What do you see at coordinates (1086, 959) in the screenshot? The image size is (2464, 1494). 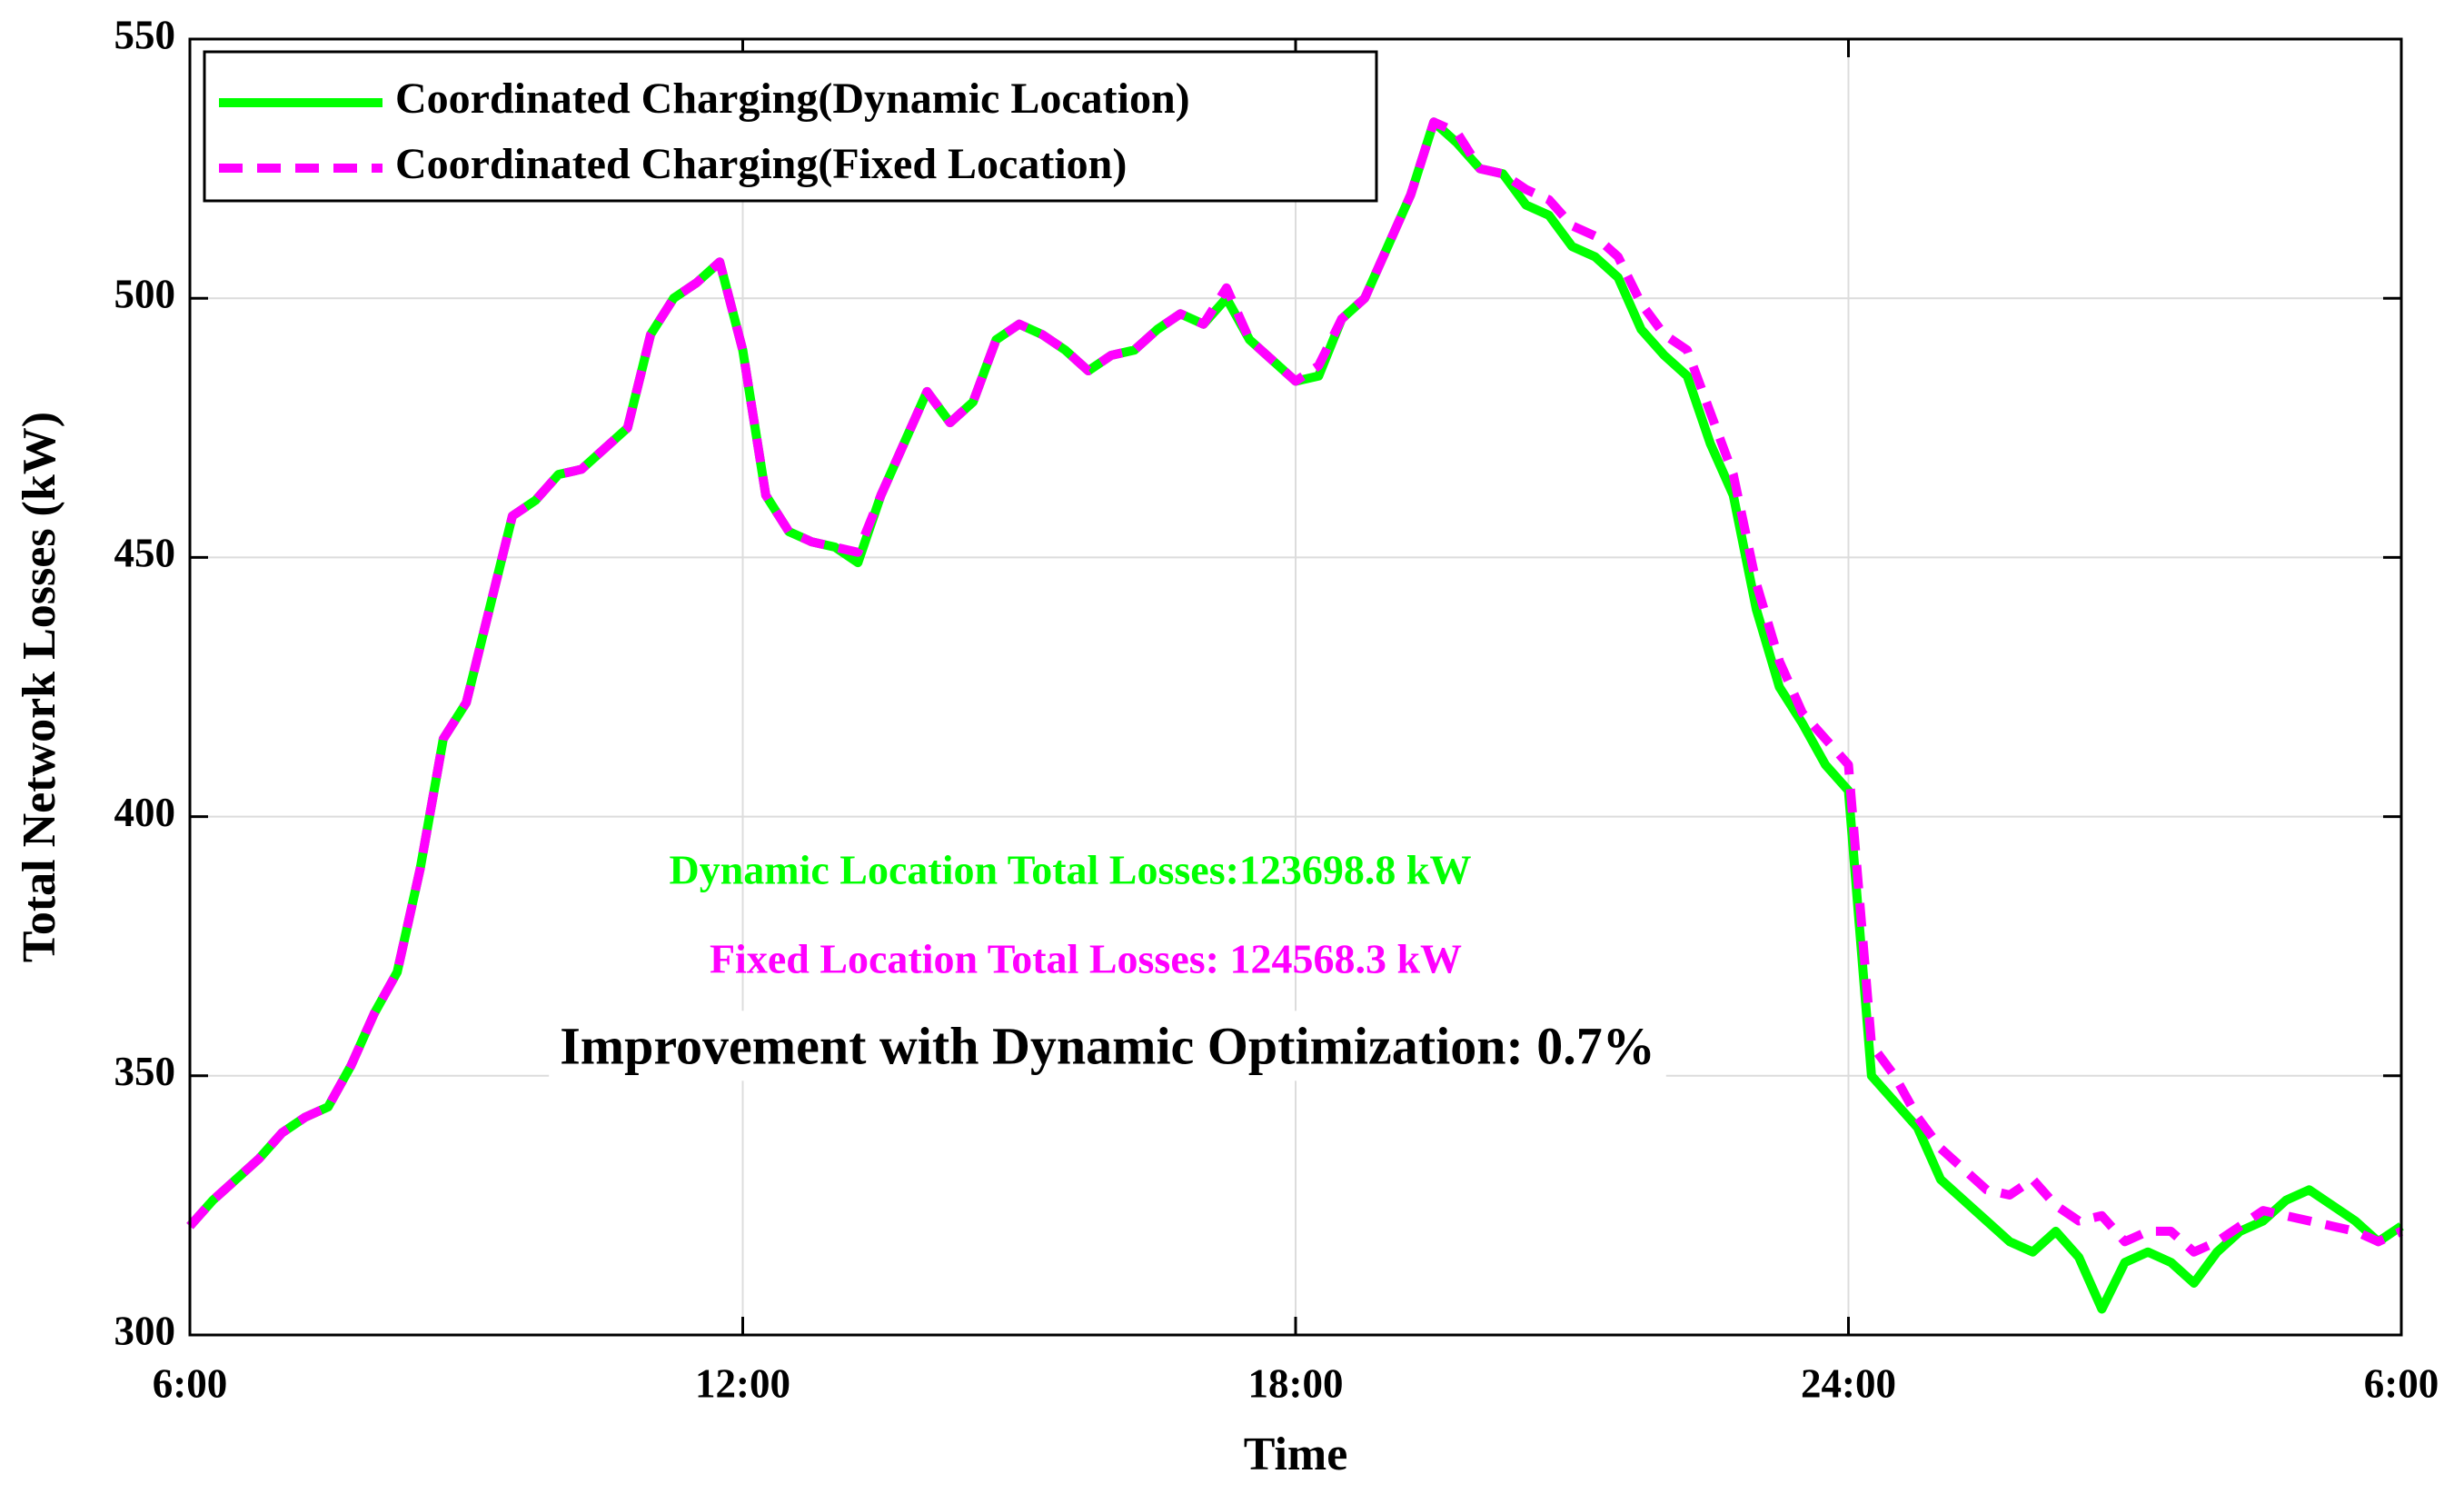 I see `annotation: Fixed Location Total Losses: 124568.3 kW` at bounding box center [1086, 959].